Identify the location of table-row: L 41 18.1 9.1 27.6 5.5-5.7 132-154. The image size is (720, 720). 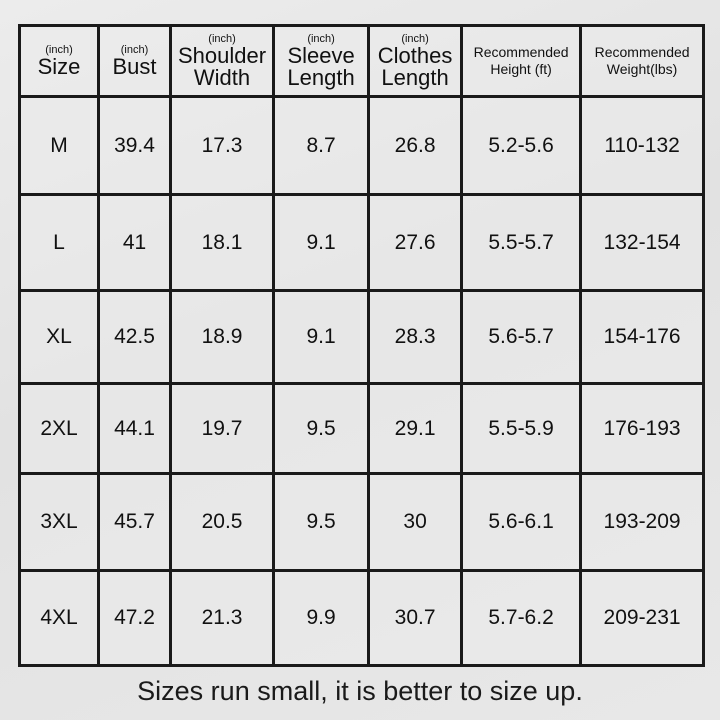
(362, 242).